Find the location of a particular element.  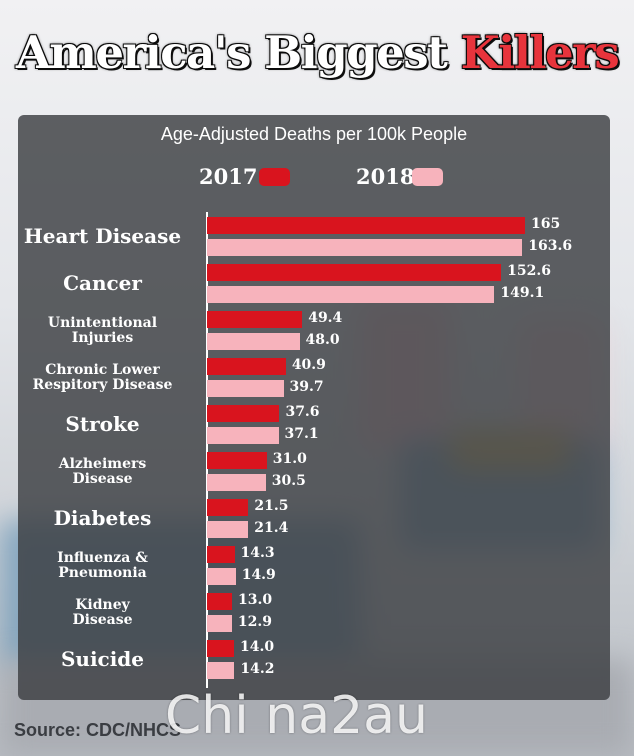

category-label: Cancer is located at coordinates (102, 283).